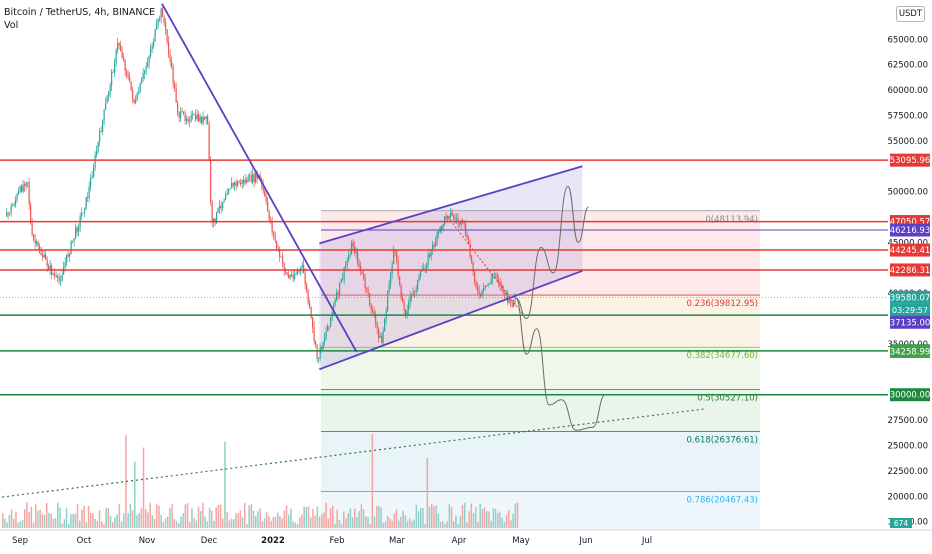 The image size is (932, 554). I want to click on projection-path-bearish, so click(560, 364).